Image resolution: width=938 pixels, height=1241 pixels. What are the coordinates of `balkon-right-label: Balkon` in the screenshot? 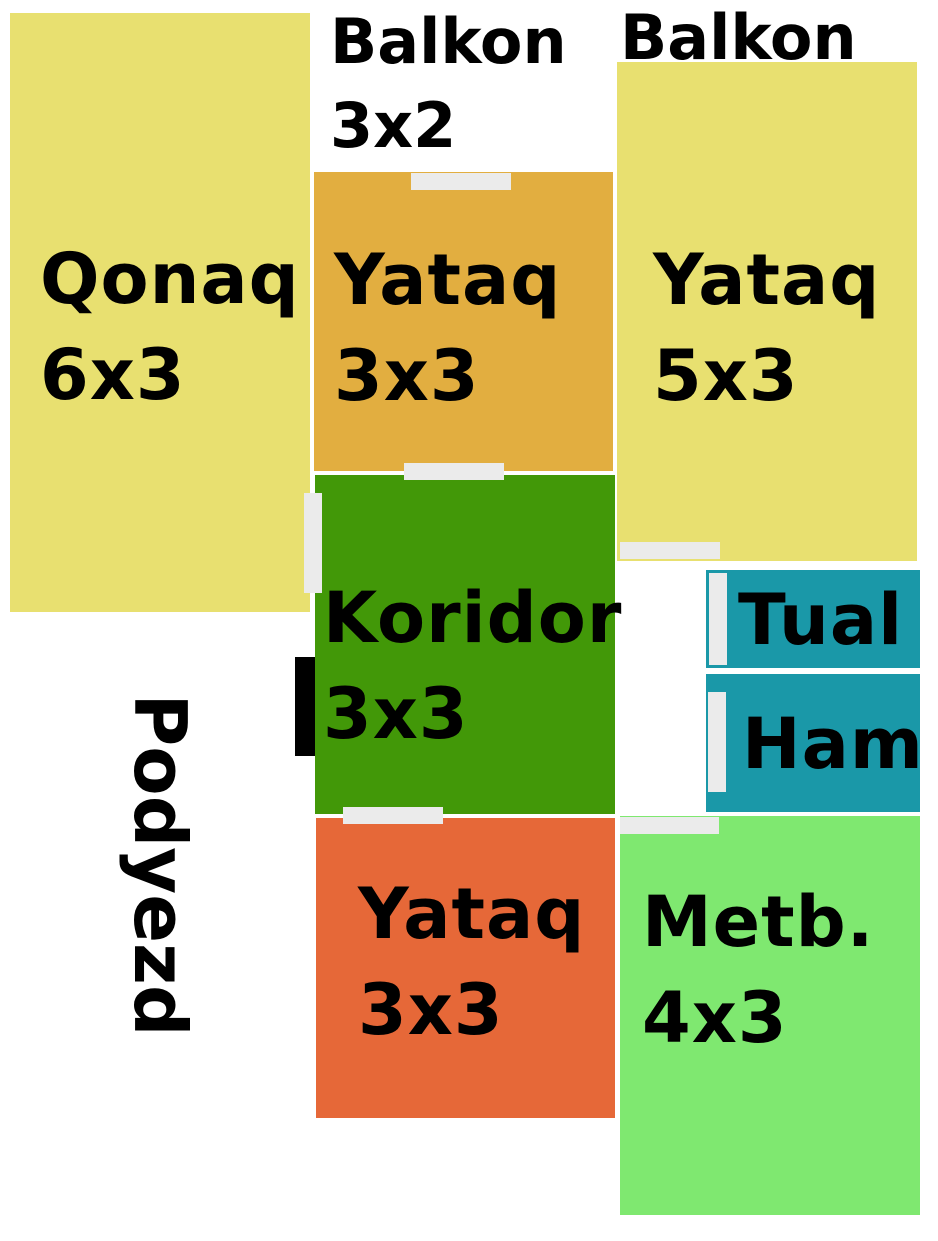 It's located at (738, 40).